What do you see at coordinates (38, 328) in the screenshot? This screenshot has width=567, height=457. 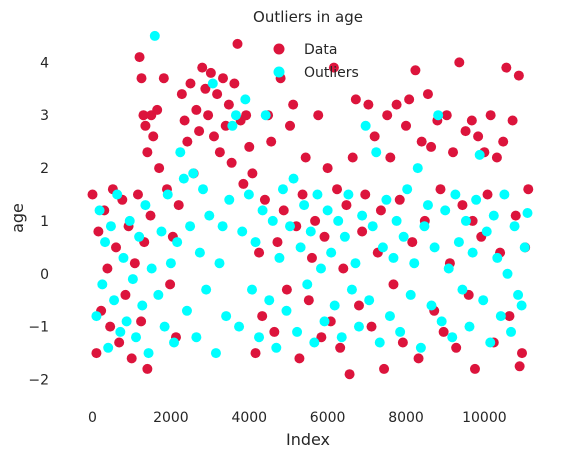 I see `y-tick-label: −1` at bounding box center [38, 328].